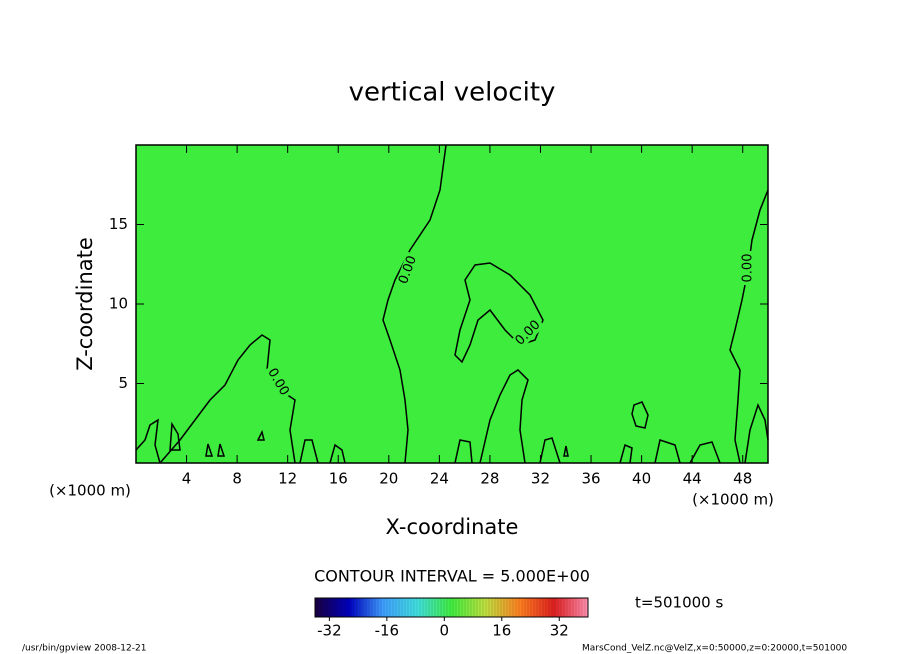 The width and height of the screenshot is (904, 654). What do you see at coordinates (452, 576) in the screenshot?
I see `contour-interval: CONTOUR INTERVAL = 5.000E+00` at bounding box center [452, 576].